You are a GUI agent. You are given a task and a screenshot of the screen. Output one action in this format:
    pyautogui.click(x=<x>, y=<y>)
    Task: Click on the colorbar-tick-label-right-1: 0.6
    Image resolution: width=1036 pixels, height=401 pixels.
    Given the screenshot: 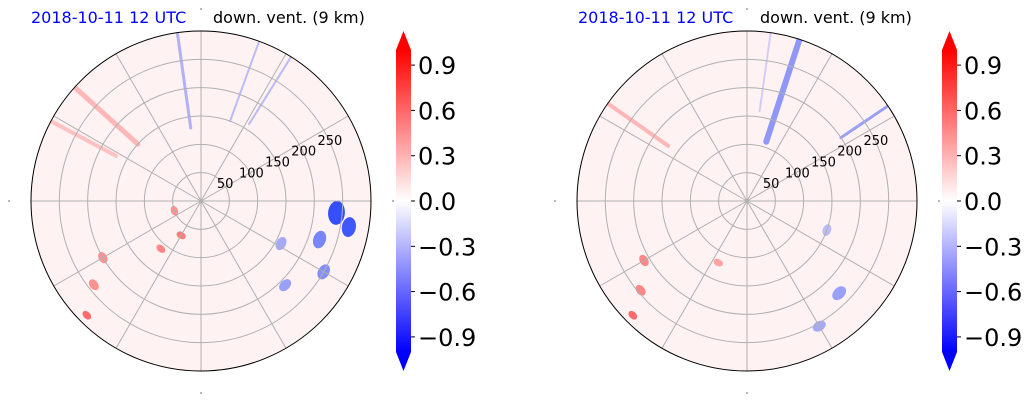 What is the action you would take?
    pyautogui.click(x=983, y=111)
    